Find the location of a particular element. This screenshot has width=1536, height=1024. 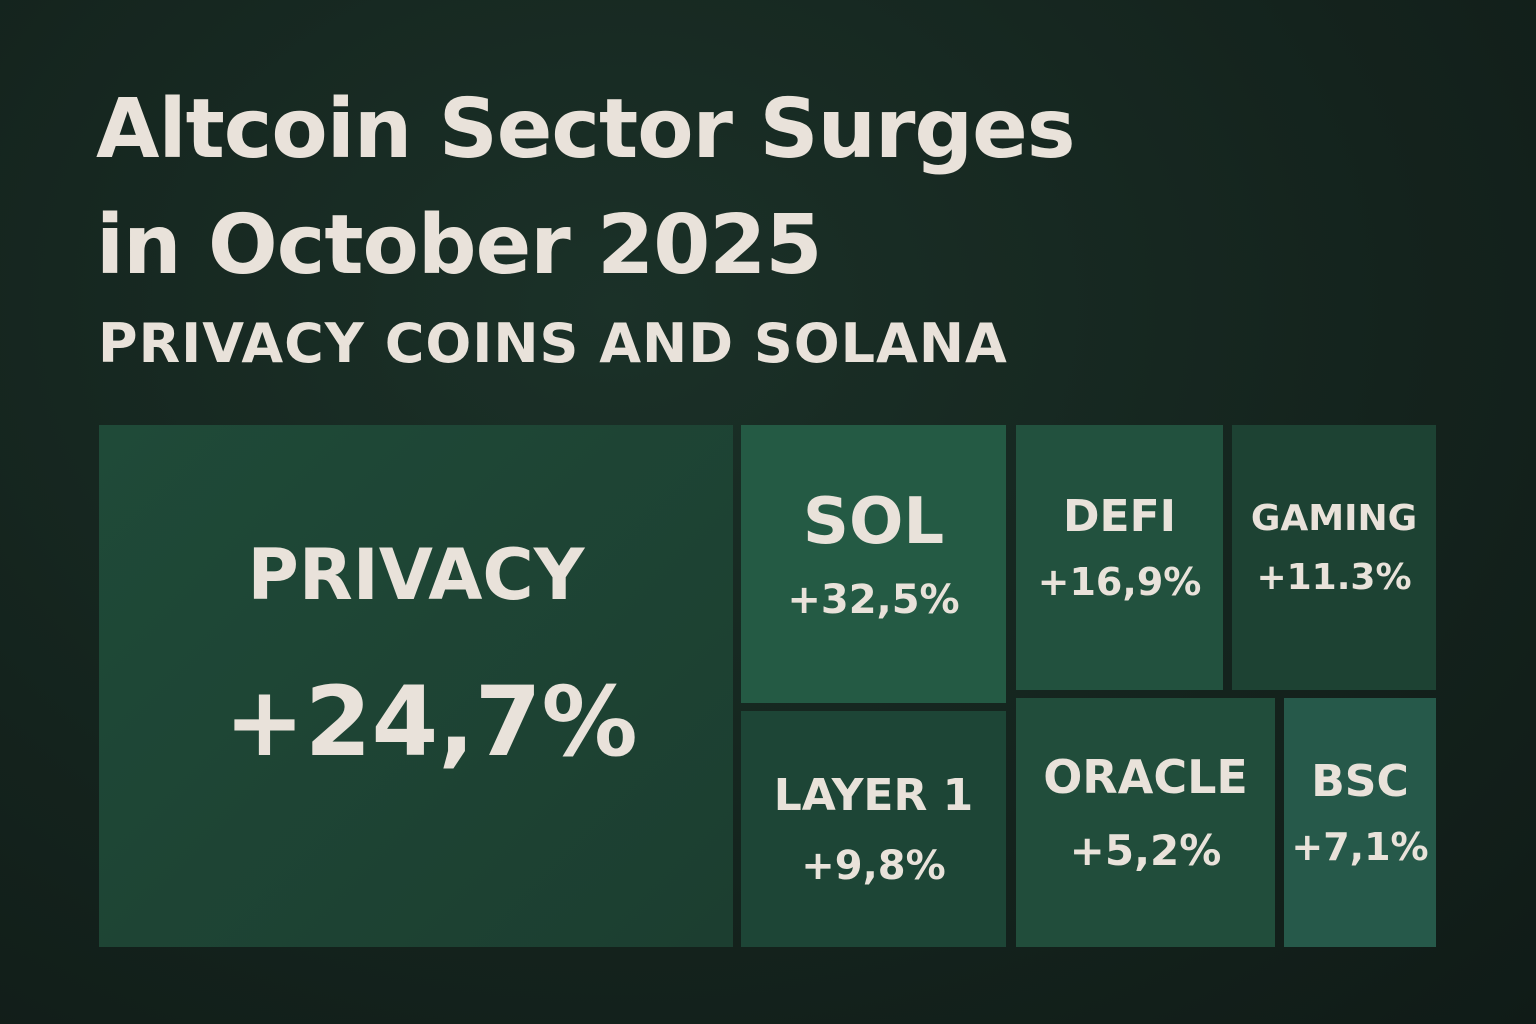

tile: GAMING +11.3% is located at coordinates (1334, 557).